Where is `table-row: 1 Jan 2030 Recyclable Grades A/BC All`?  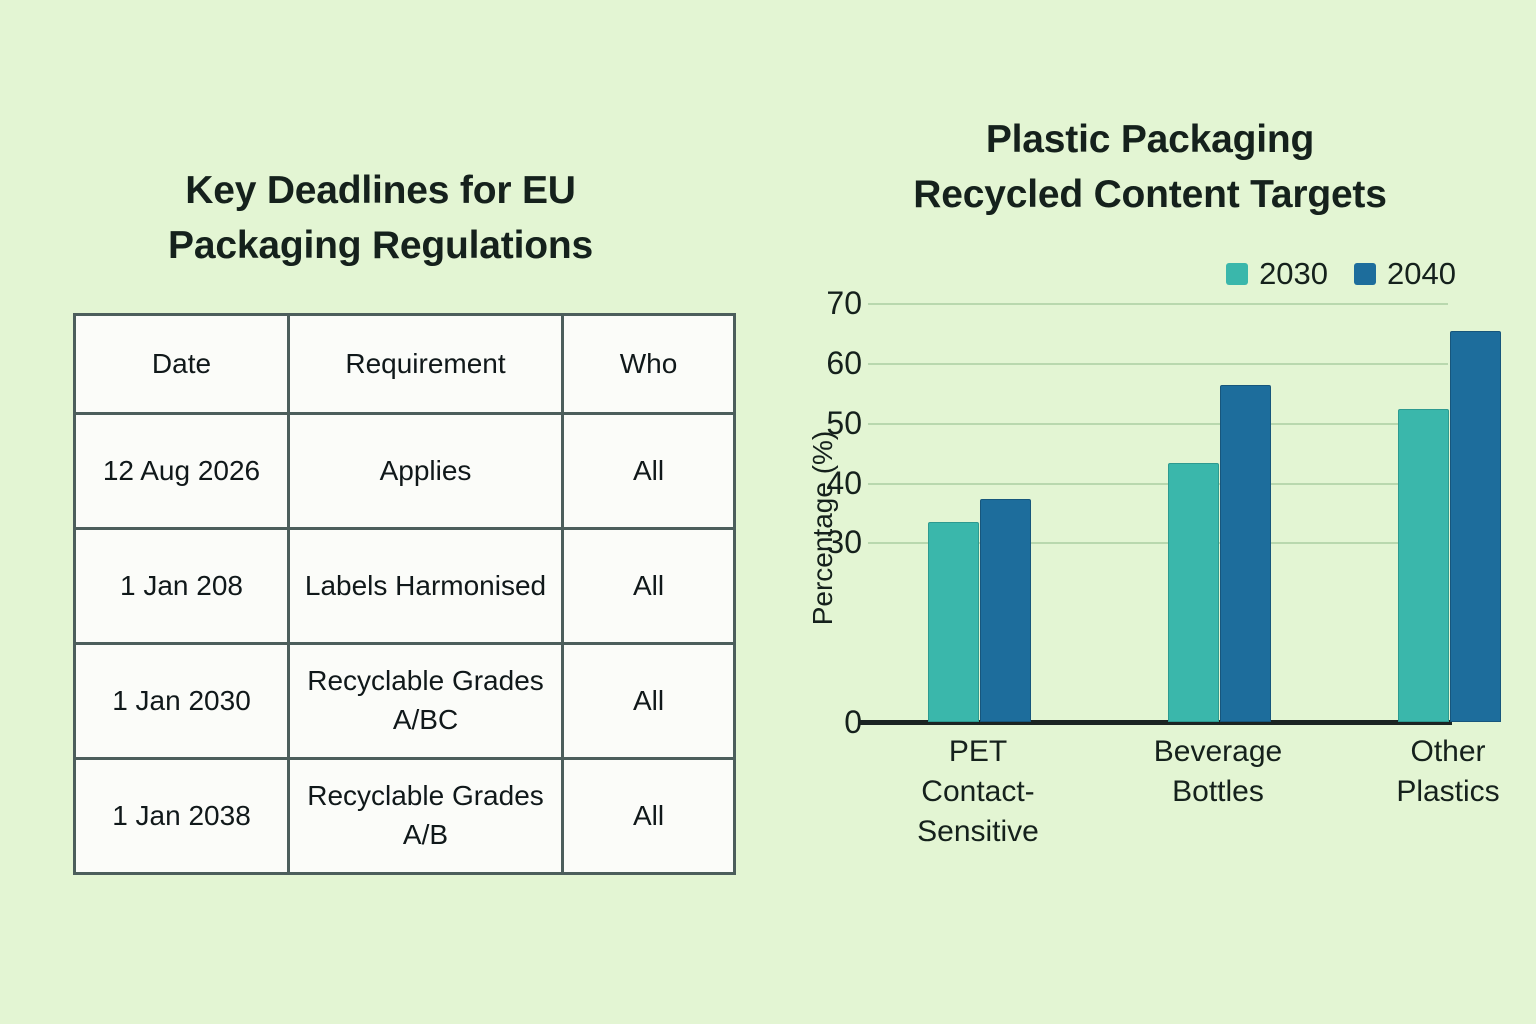 table-row: 1 Jan 2030 Recyclable Grades A/BC All is located at coordinates (404, 701).